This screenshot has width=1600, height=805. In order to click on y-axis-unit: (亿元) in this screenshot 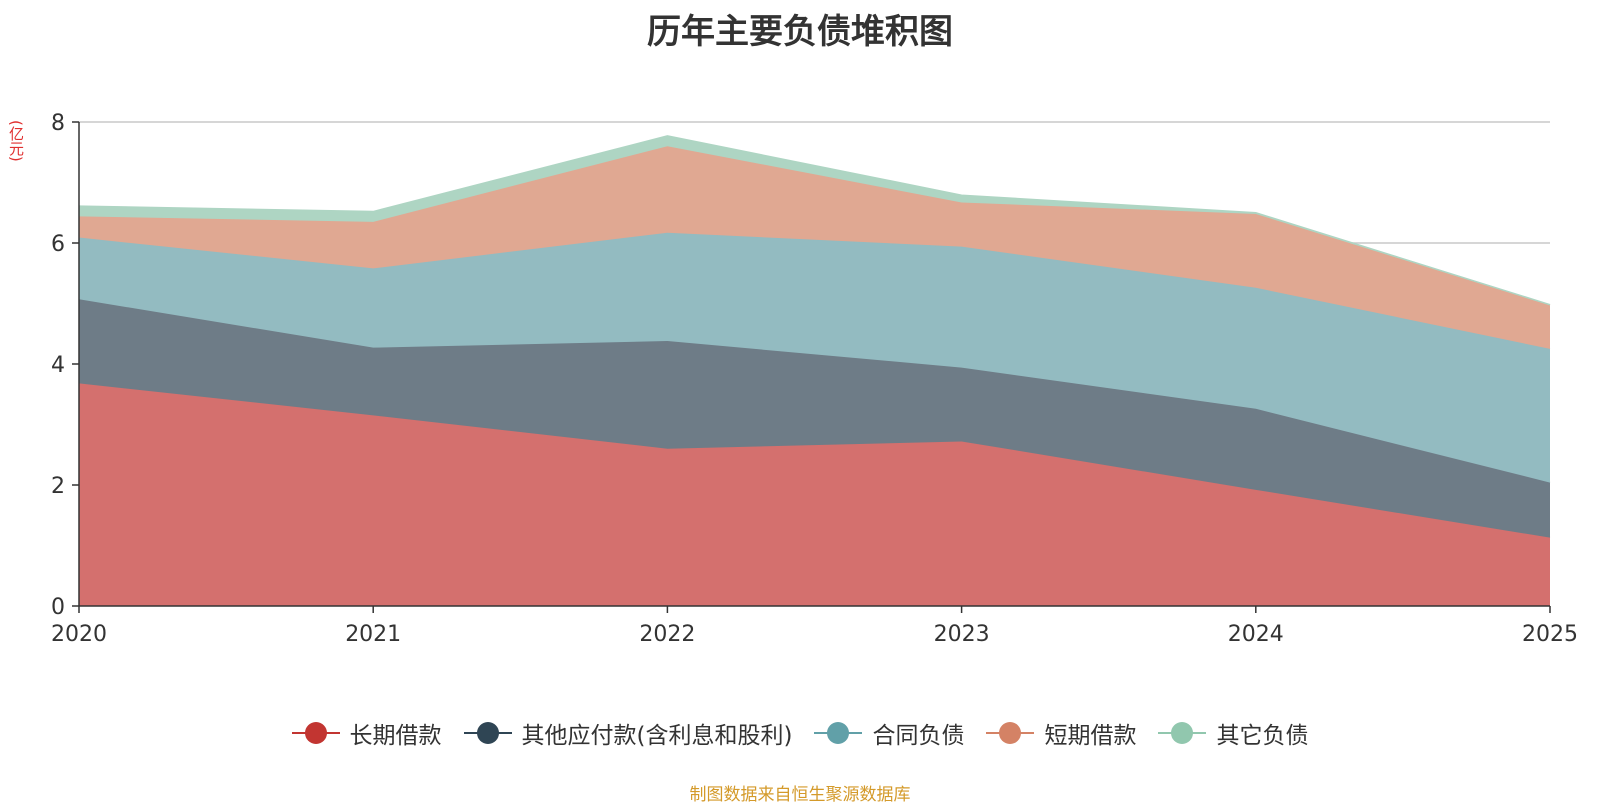, I will do `click(16, 141)`.